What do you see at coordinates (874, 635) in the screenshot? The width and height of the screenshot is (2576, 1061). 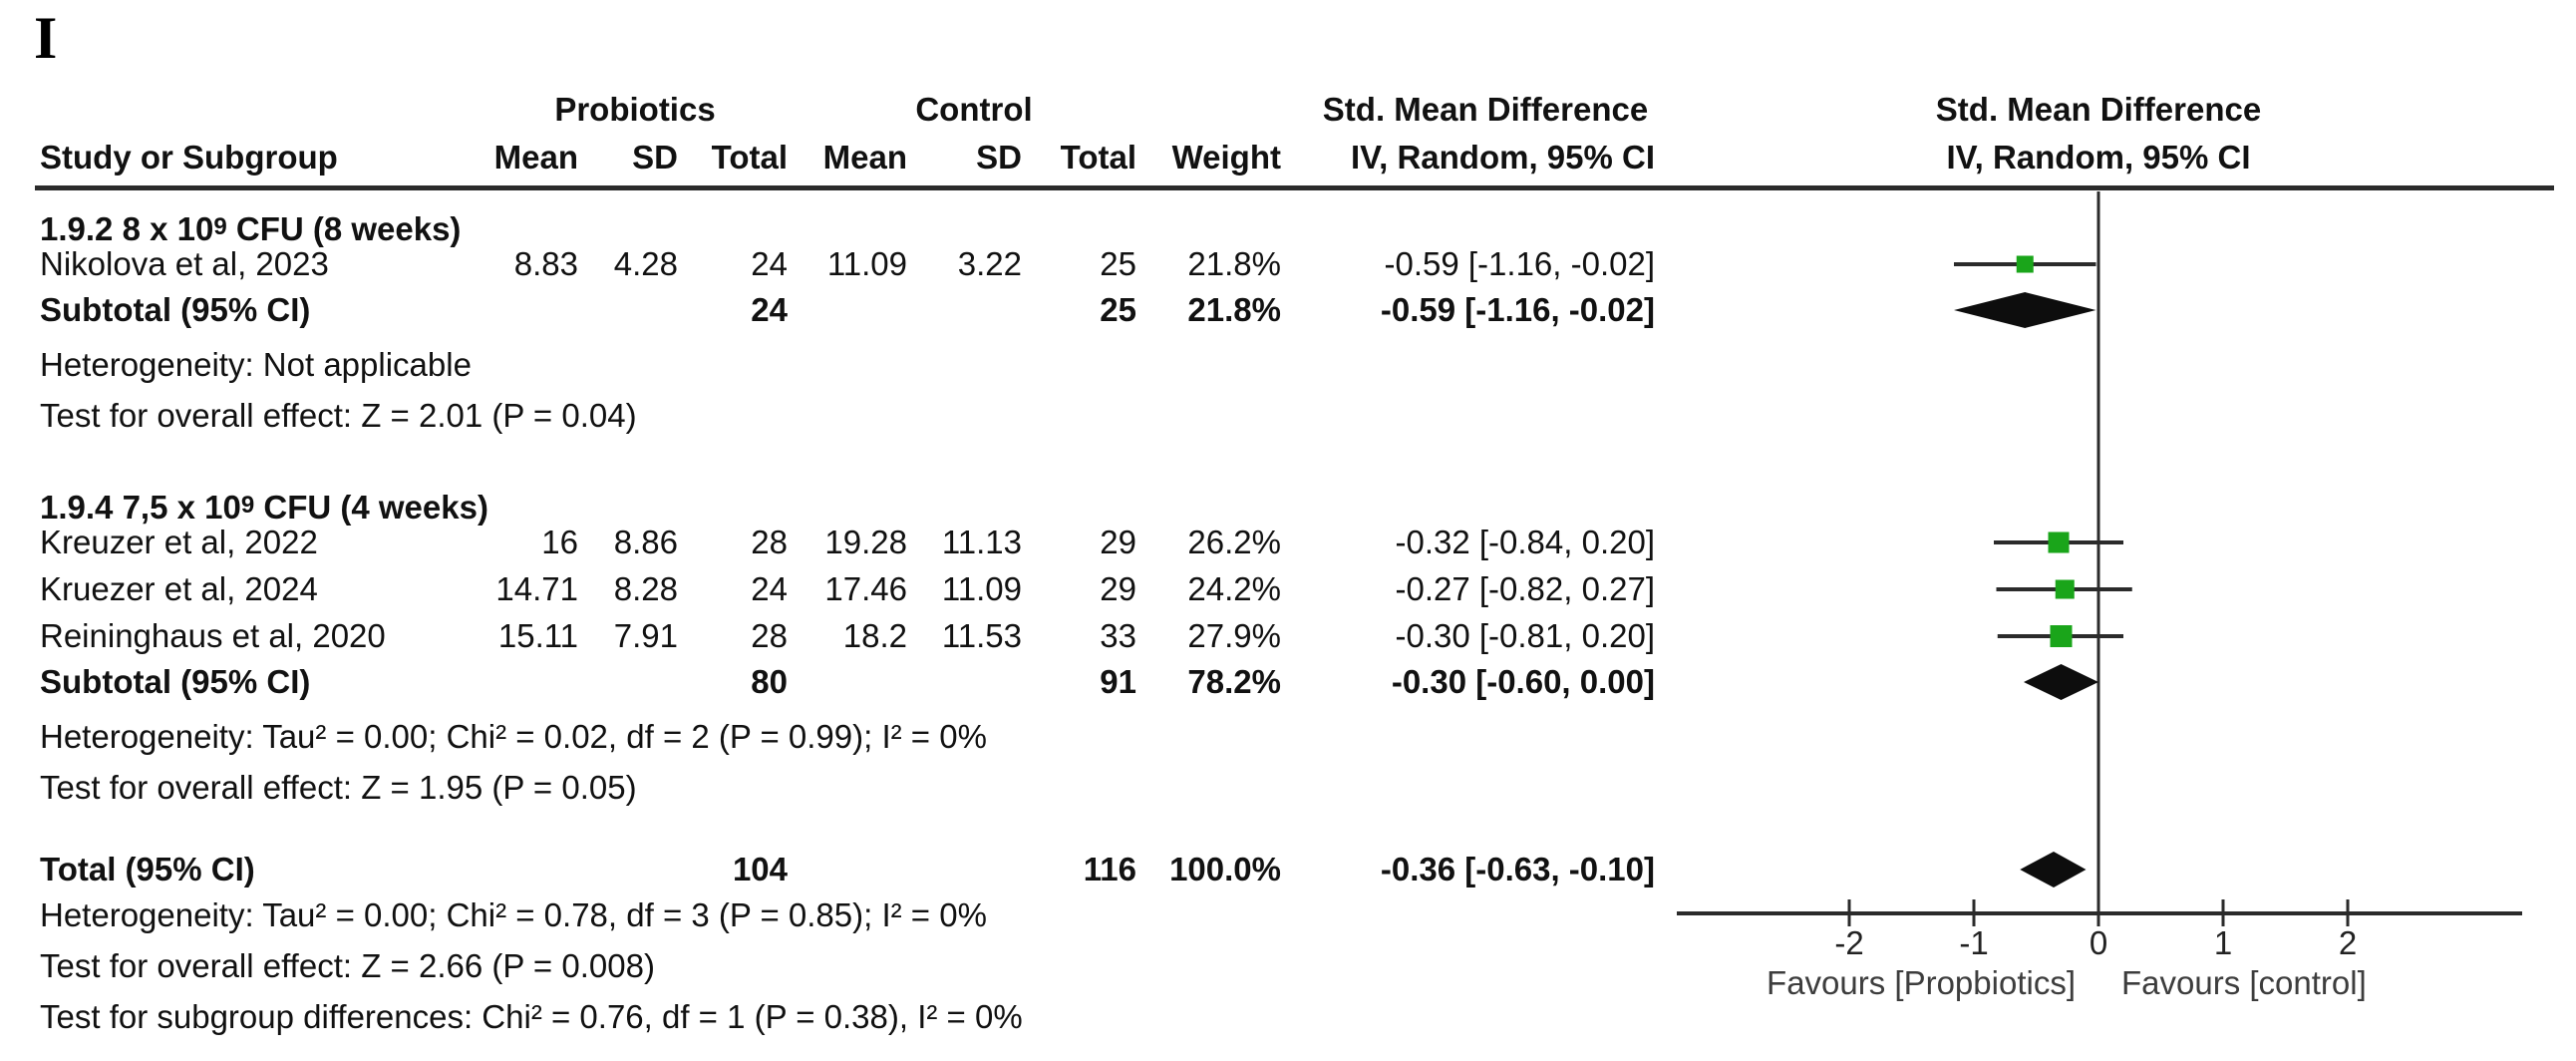 I see `cell-mean2: 18.2` at bounding box center [874, 635].